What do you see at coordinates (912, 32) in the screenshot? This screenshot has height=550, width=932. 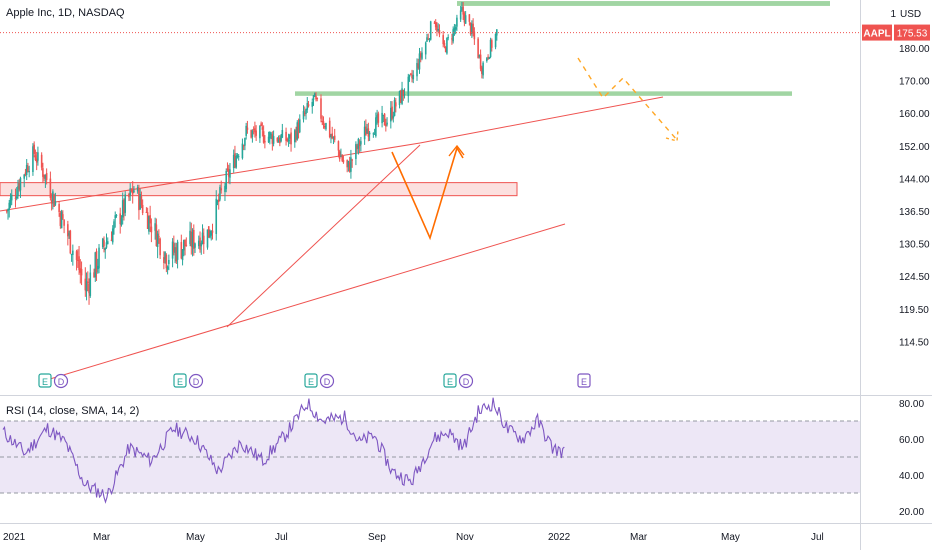 I see `last-price-tag` at bounding box center [912, 32].